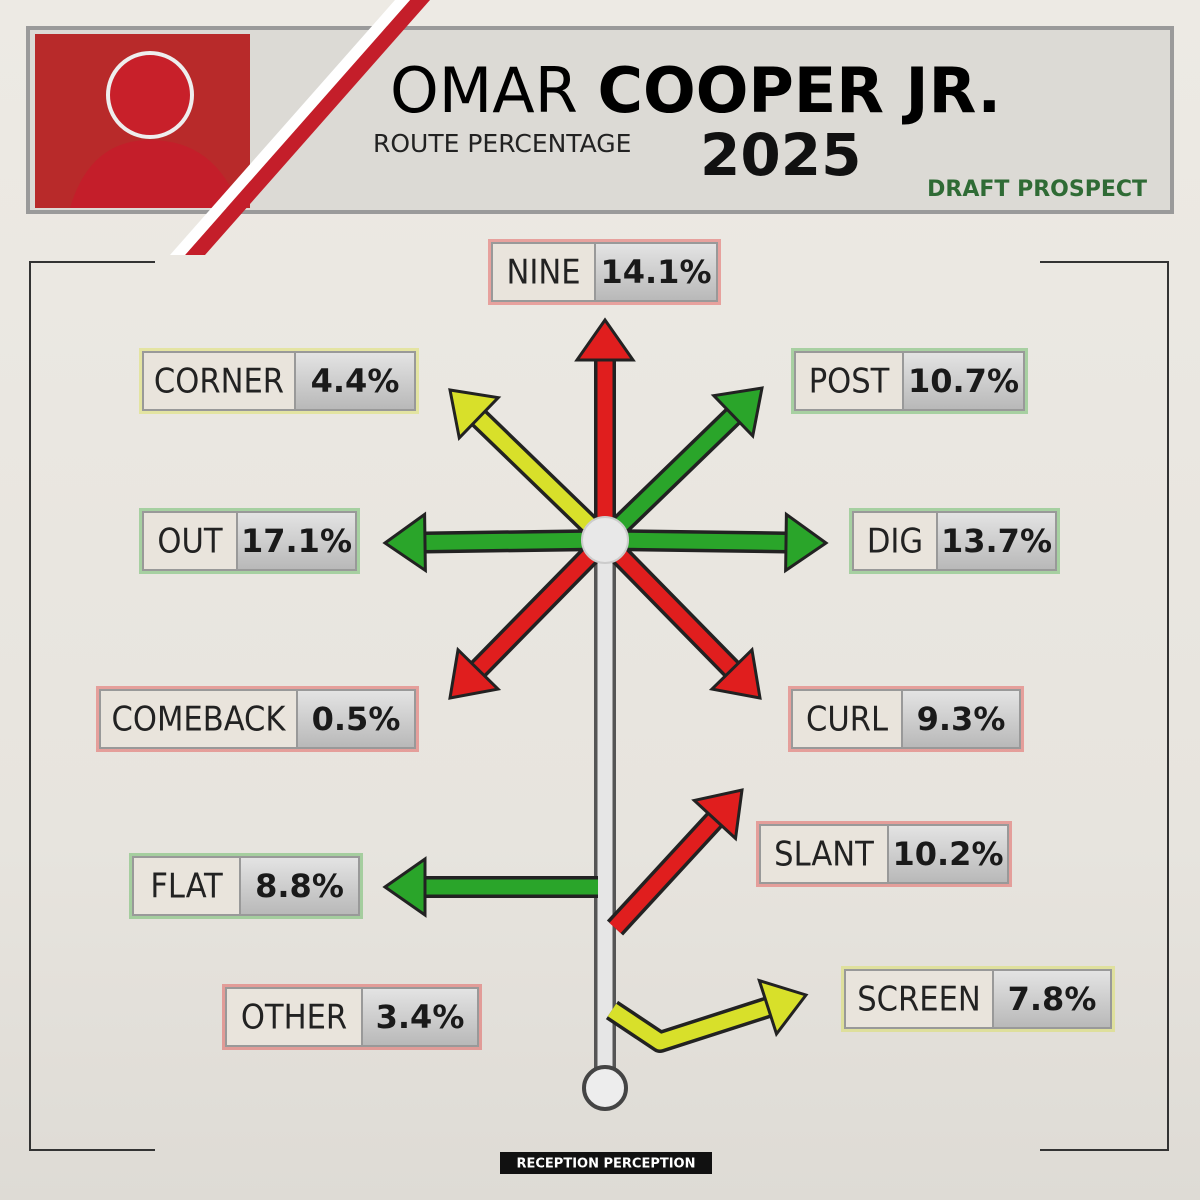 The width and height of the screenshot is (1200, 1200). I want to click on player-name: OMAR COOPER JR., so click(695, 90).